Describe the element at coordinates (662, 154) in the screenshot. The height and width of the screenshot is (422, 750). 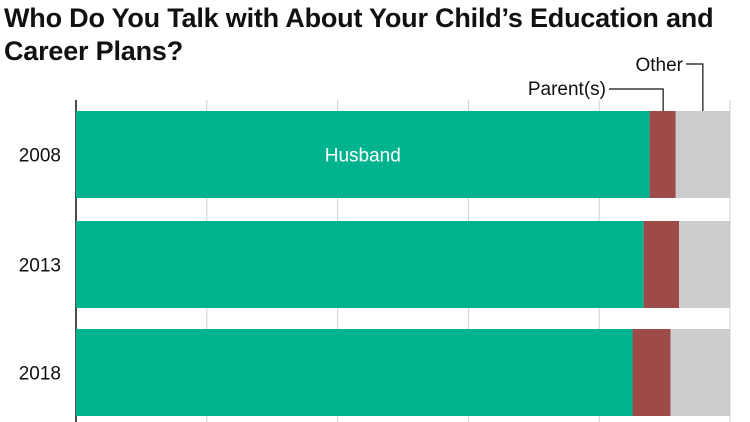
I see `bar-parent-s-2008` at that location.